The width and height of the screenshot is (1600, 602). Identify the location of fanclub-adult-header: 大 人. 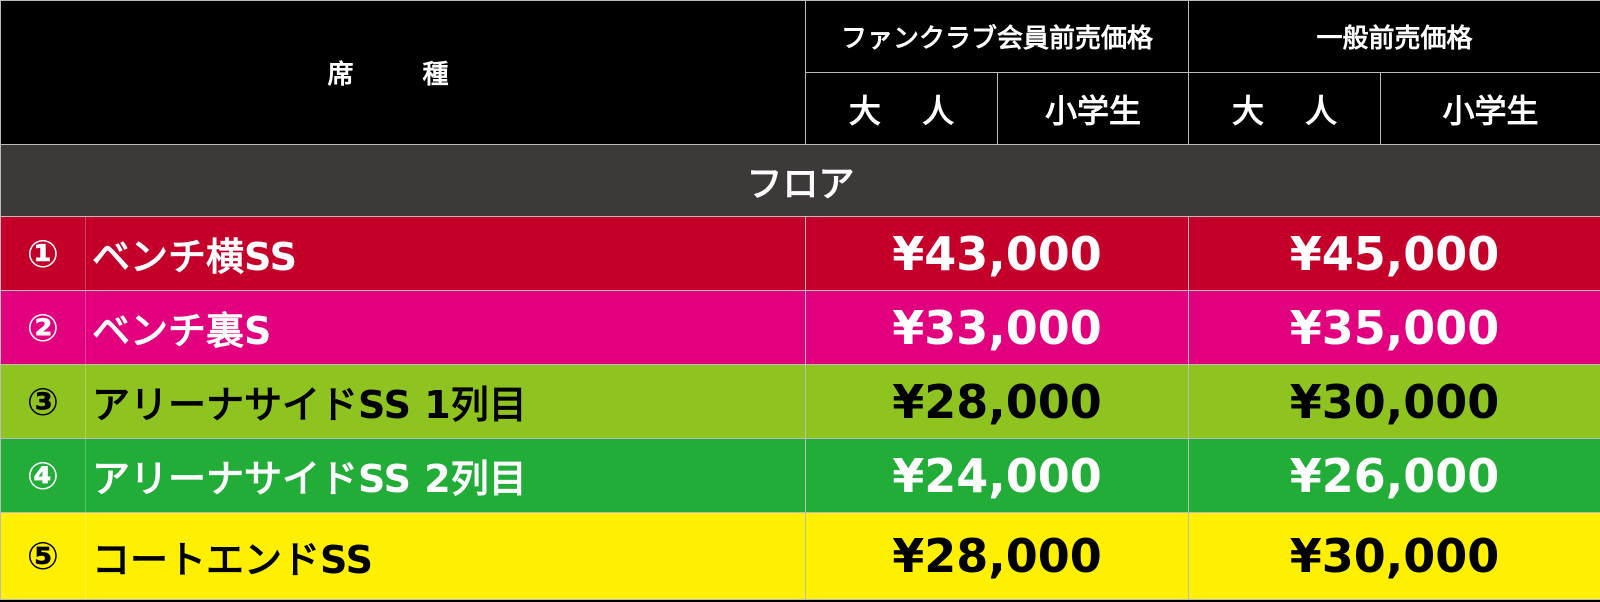
(901, 108).